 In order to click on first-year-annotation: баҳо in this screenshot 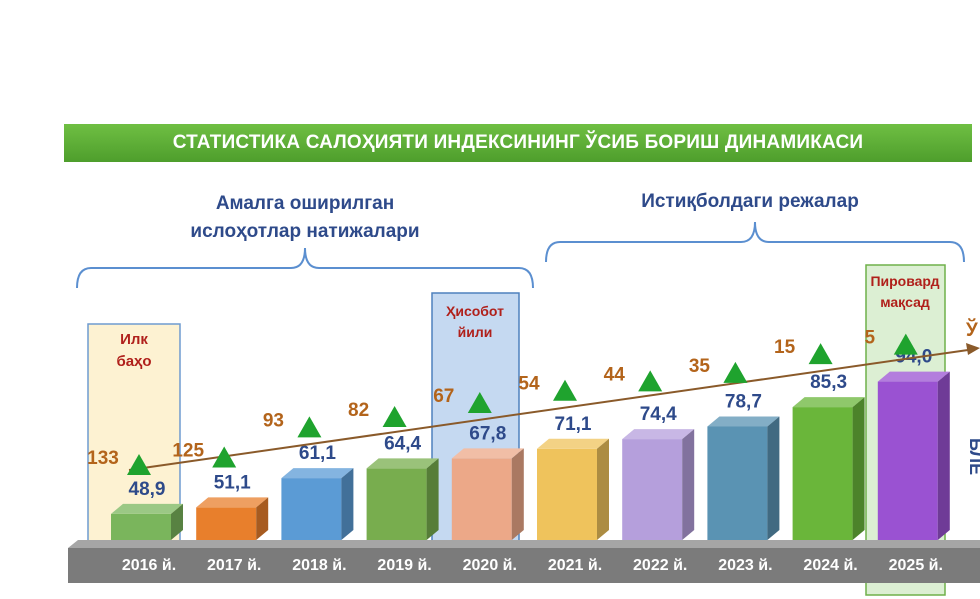, I will do `click(133, 361)`.